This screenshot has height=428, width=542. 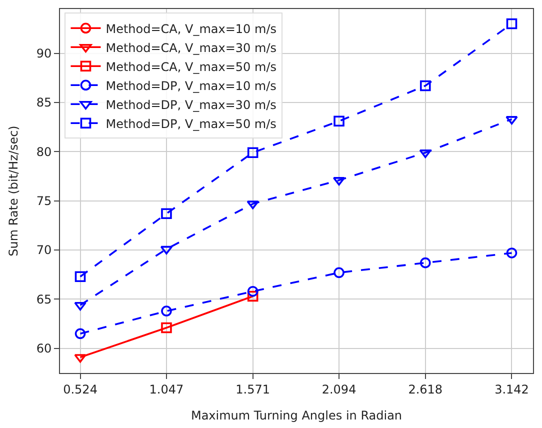 I want to click on x-tick-label: 2.094, so click(x=339, y=389).